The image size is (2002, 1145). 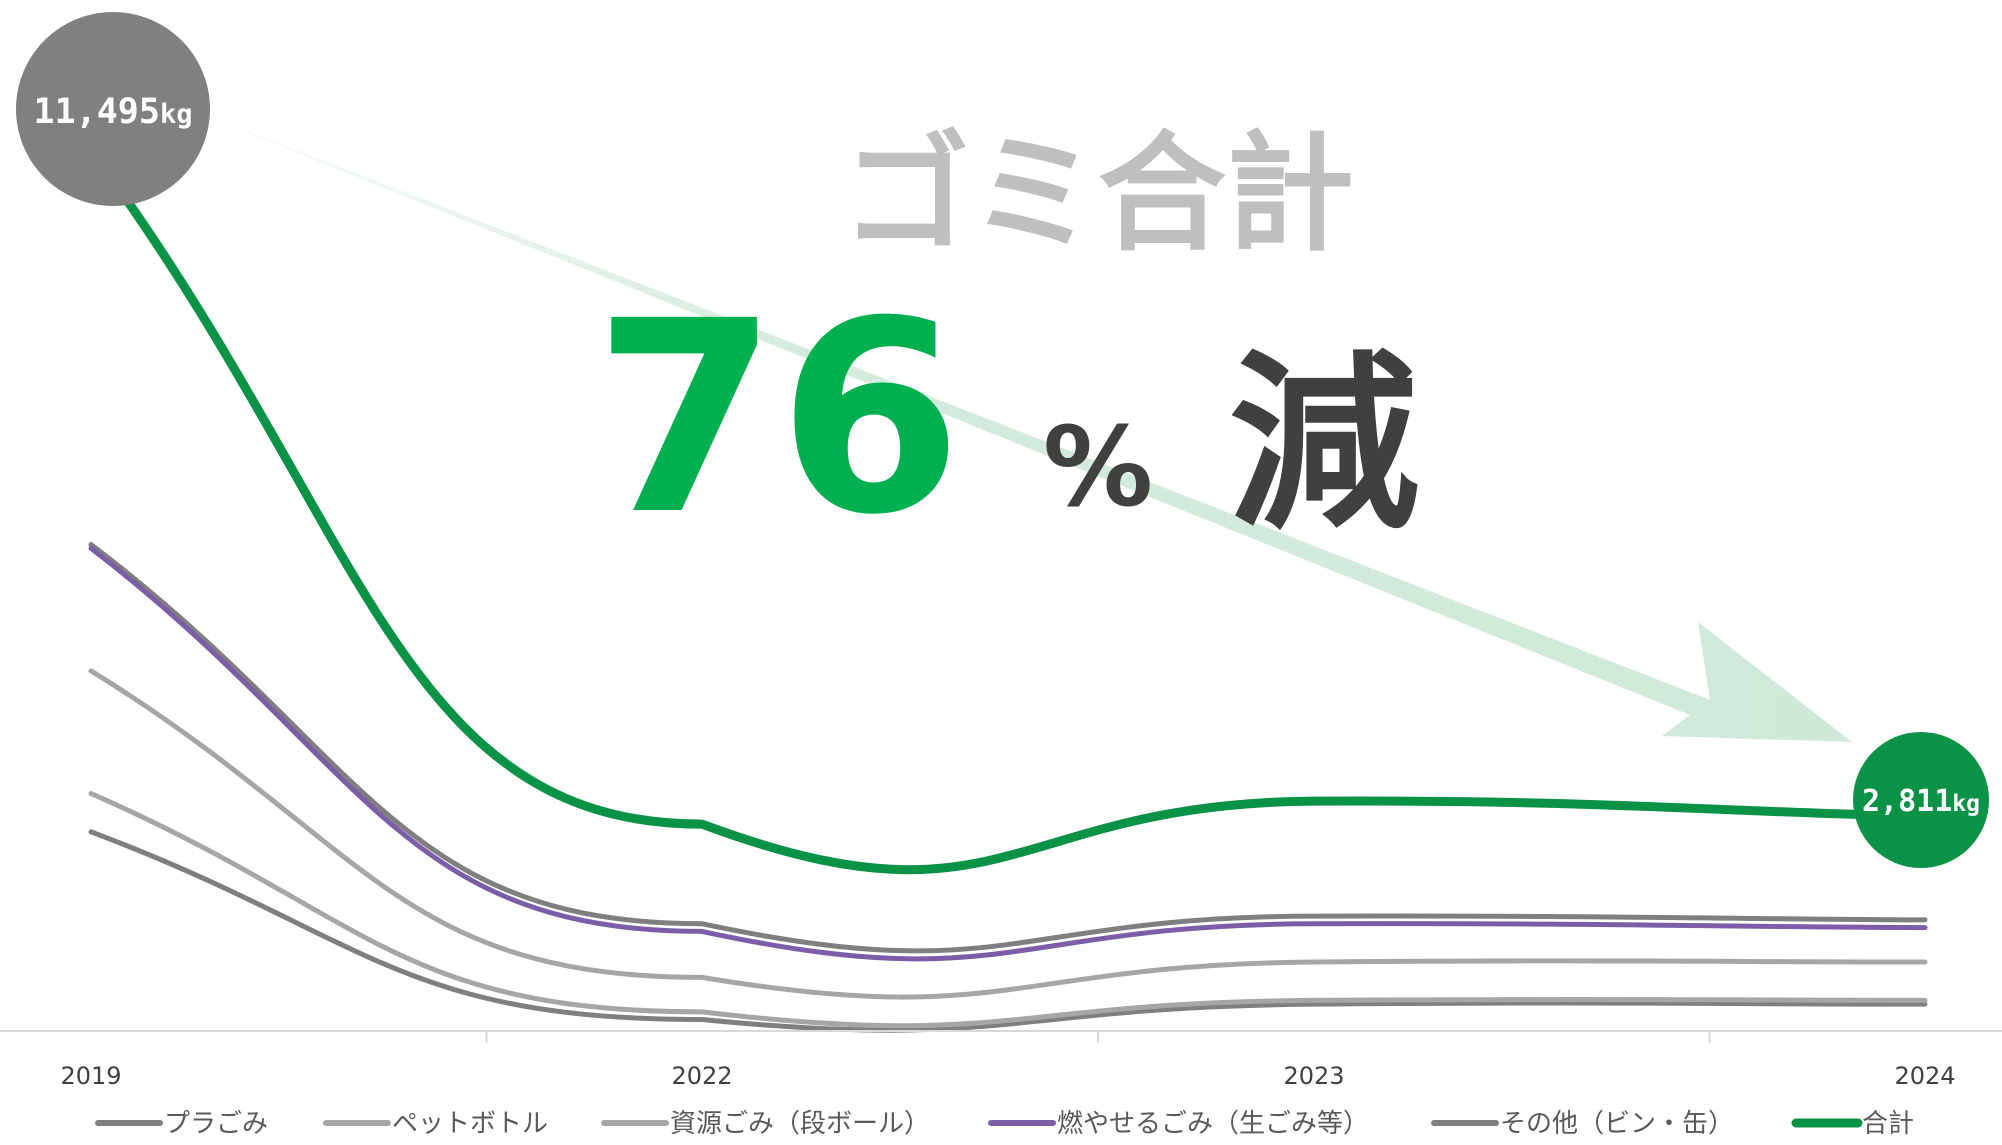 I want to click on end-label-bubble, so click(x=1921, y=800).